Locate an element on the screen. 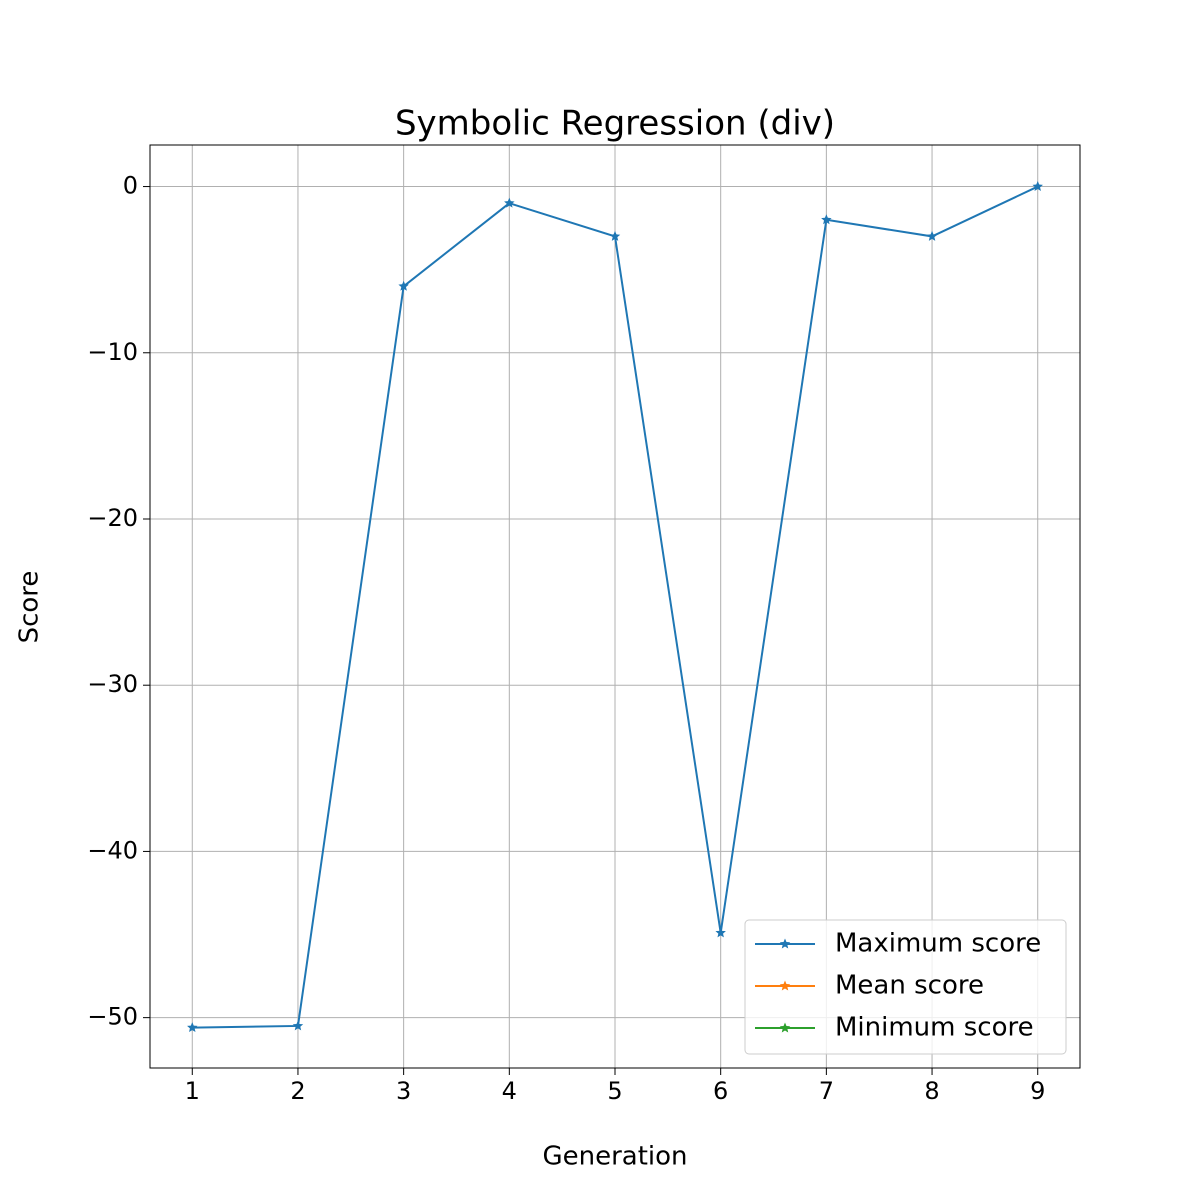 The width and height of the screenshot is (1200, 1200). x-tick-label: 9 is located at coordinates (1037, 1091).